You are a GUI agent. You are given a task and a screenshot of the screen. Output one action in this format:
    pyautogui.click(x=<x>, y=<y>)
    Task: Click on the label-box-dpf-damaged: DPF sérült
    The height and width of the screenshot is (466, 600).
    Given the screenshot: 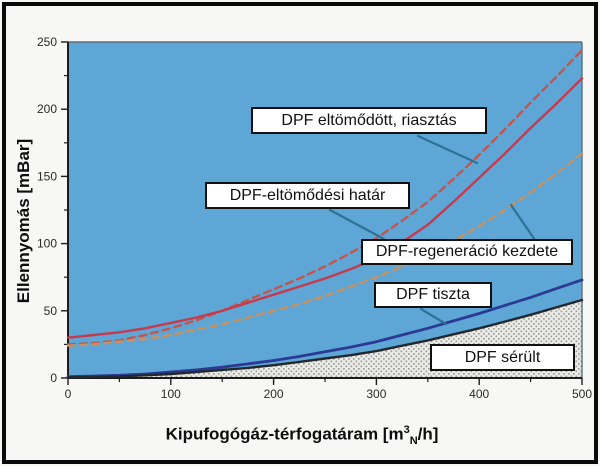 What is the action you would take?
    pyautogui.click(x=502, y=357)
    